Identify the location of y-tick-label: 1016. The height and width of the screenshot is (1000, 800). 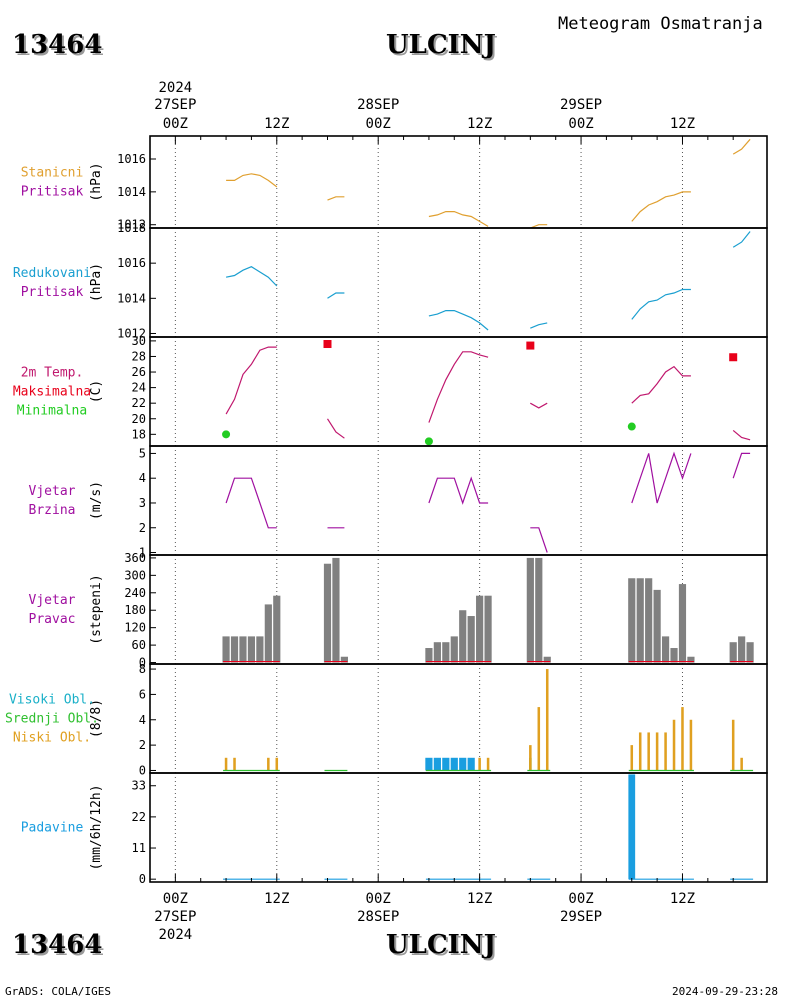
(131, 159).